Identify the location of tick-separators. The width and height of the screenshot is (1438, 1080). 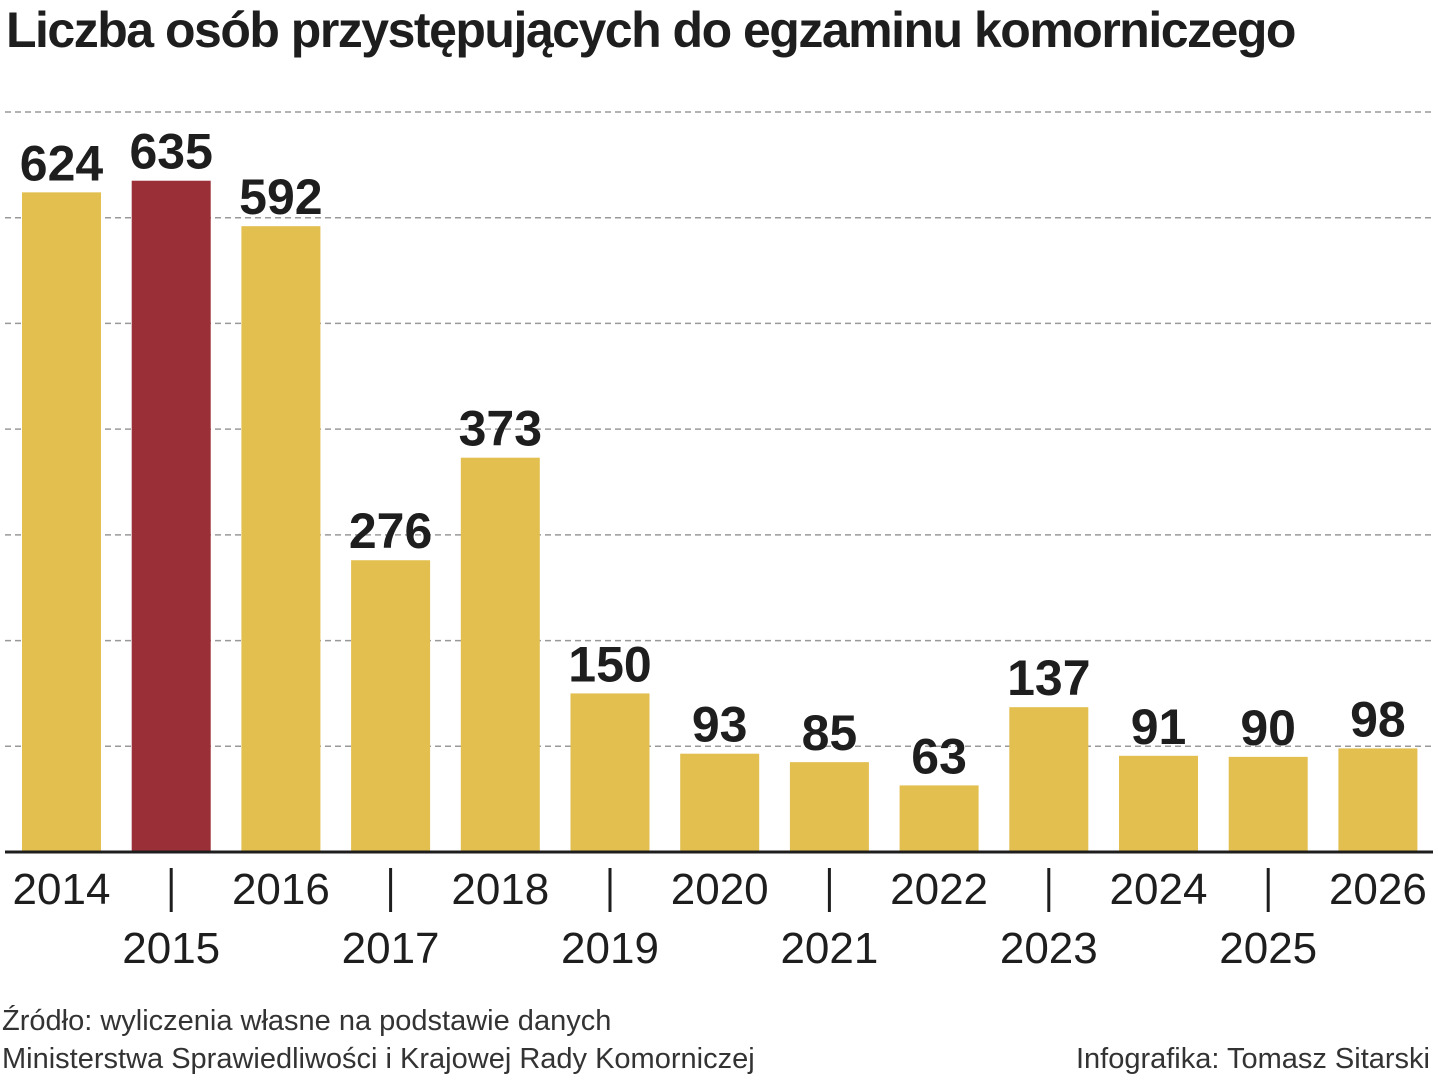
(719, 890).